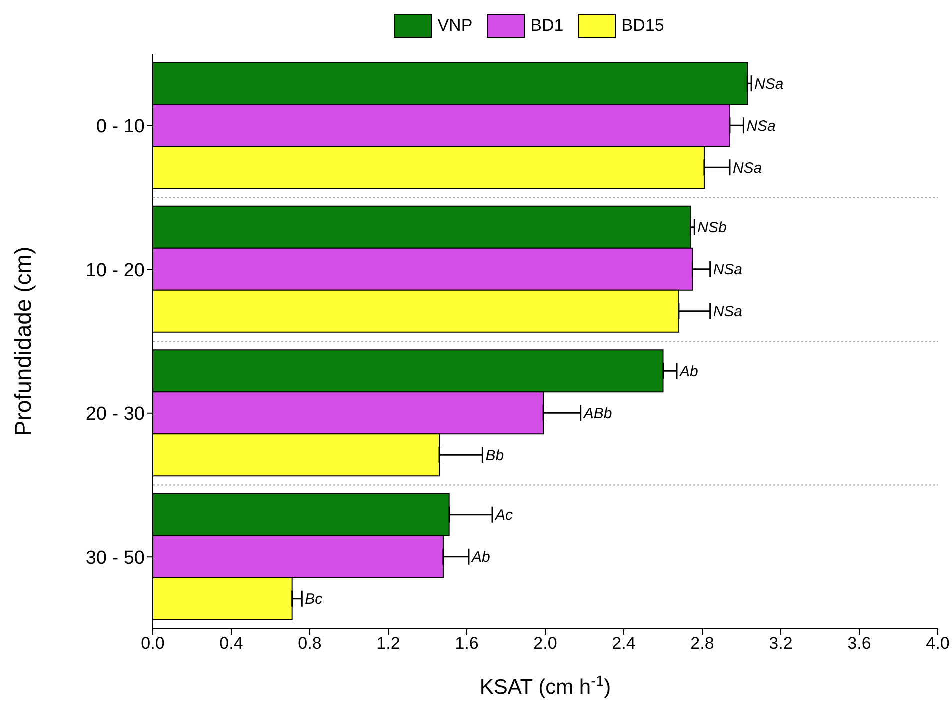 The height and width of the screenshot is (720, 952). I want to click on x-tick-label: 0.4, so click(232, 644).